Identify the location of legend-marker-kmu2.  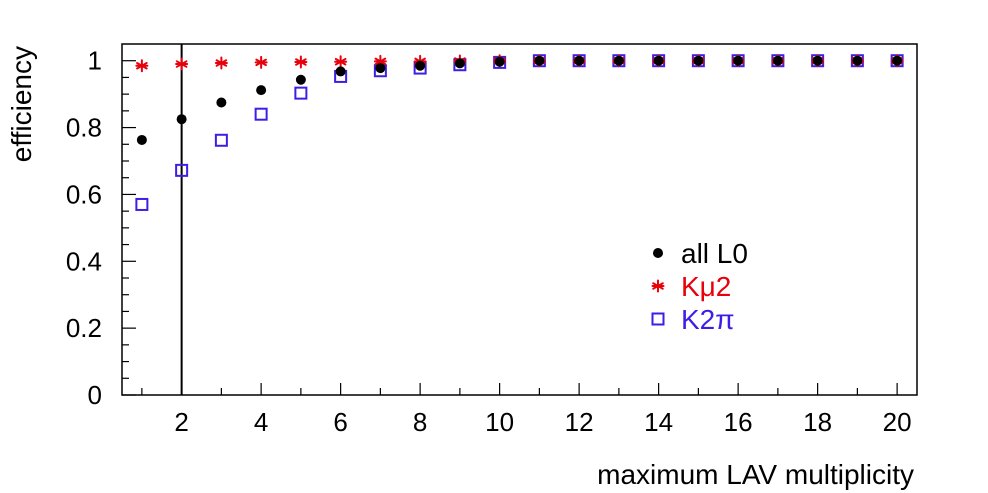
(658, 286).